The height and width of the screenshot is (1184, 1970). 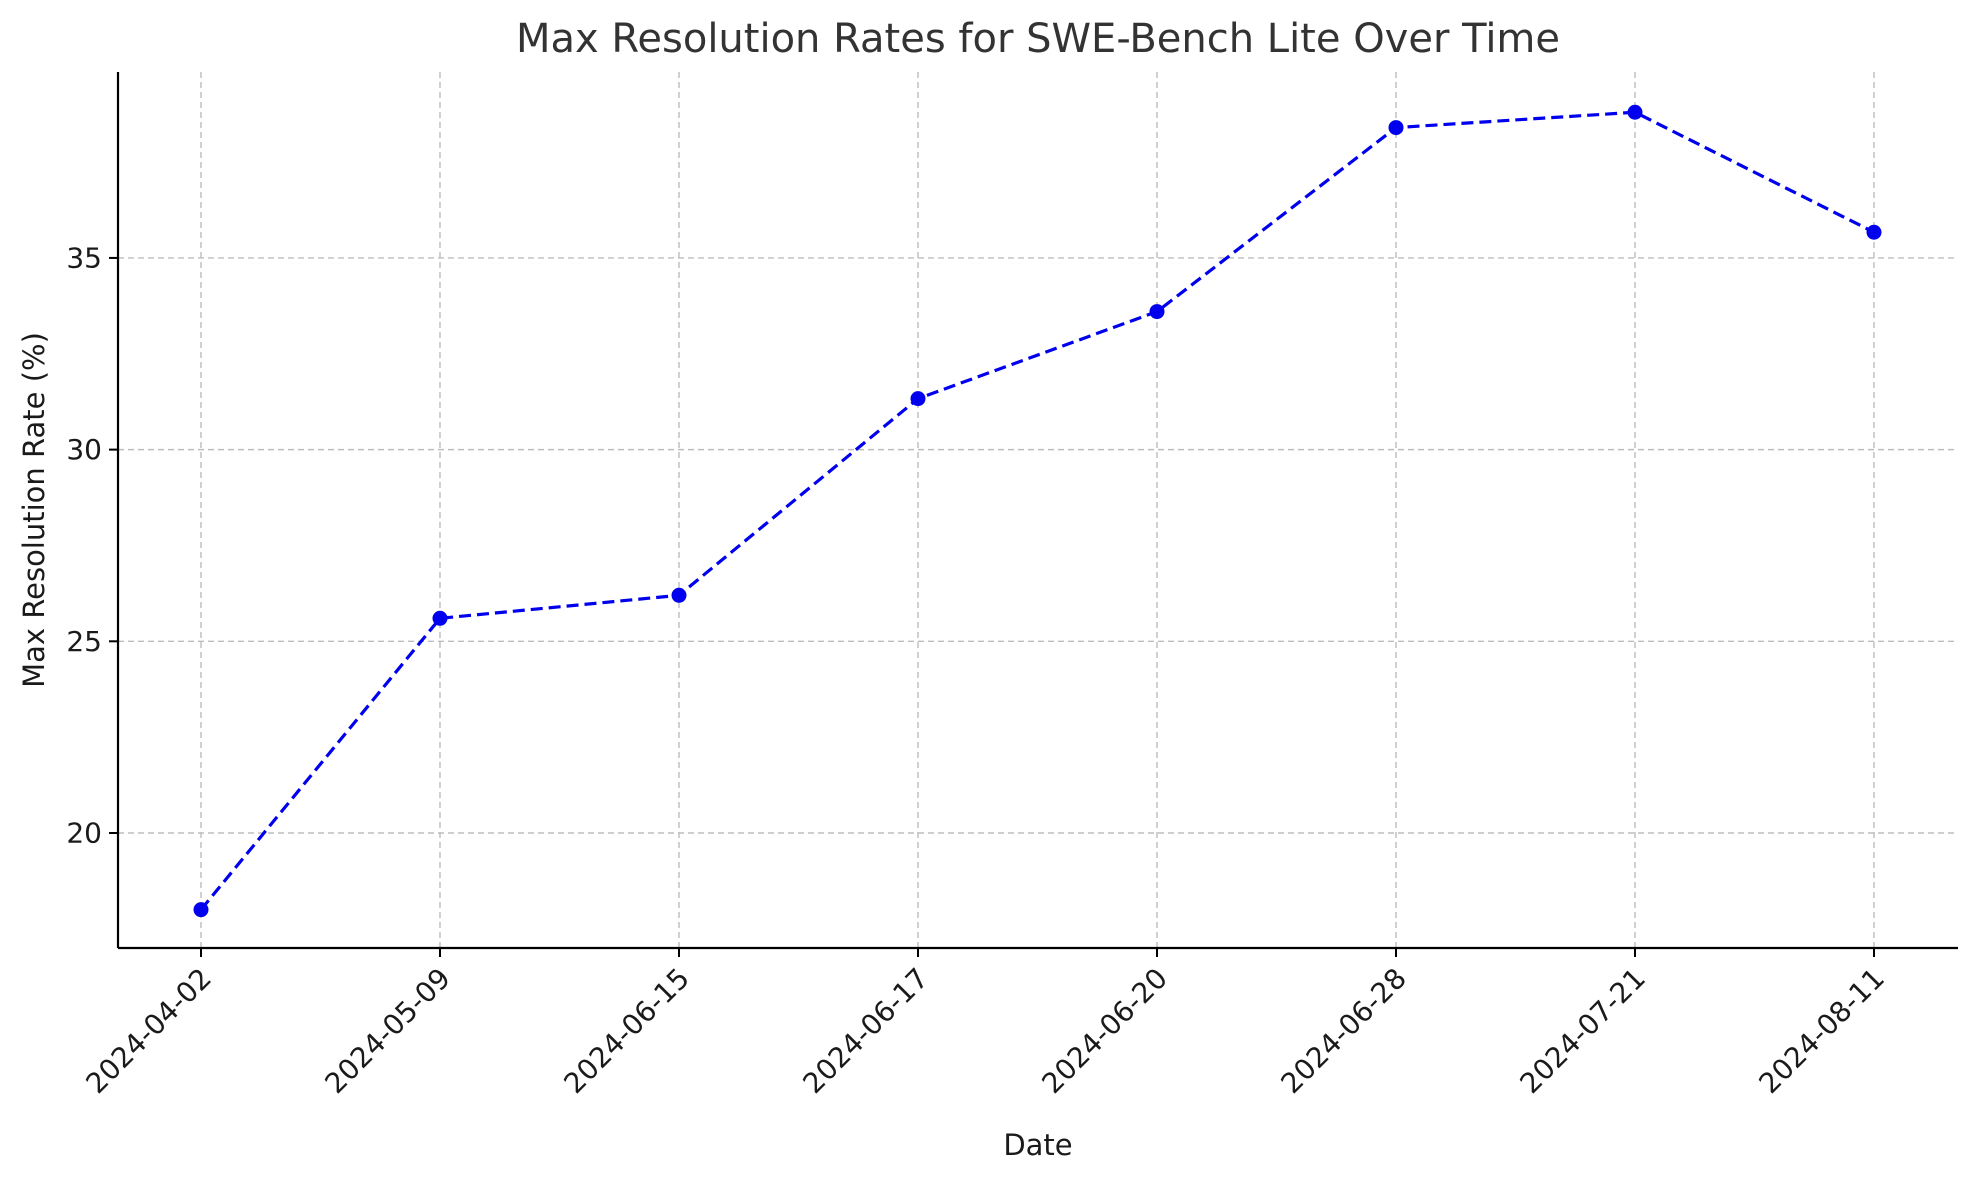 What do you see at coordinates (84, 641) in the screenshot?
I see `y-tick-label: 25` at bounding box center [84, 641].